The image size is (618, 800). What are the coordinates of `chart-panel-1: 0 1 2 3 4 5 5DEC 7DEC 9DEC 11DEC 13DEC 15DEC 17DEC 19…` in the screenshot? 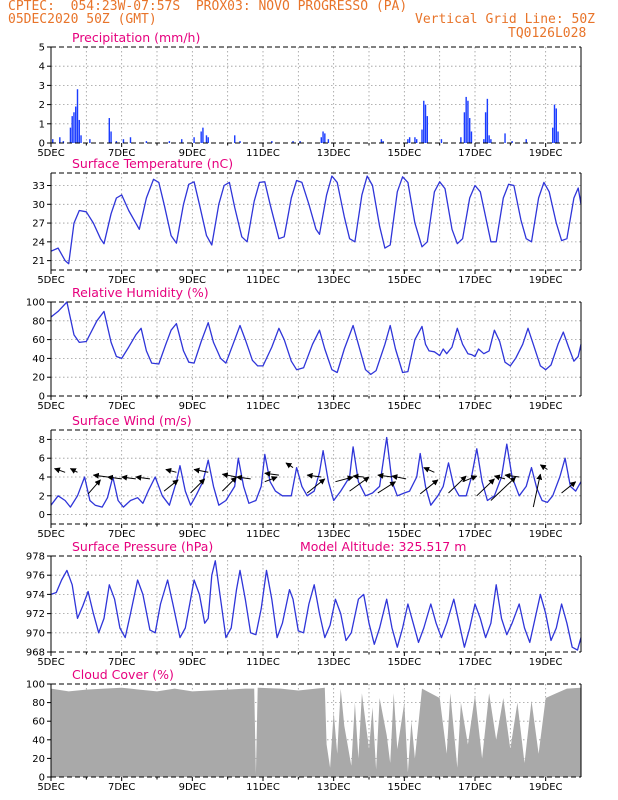 It's located at (309, 94).